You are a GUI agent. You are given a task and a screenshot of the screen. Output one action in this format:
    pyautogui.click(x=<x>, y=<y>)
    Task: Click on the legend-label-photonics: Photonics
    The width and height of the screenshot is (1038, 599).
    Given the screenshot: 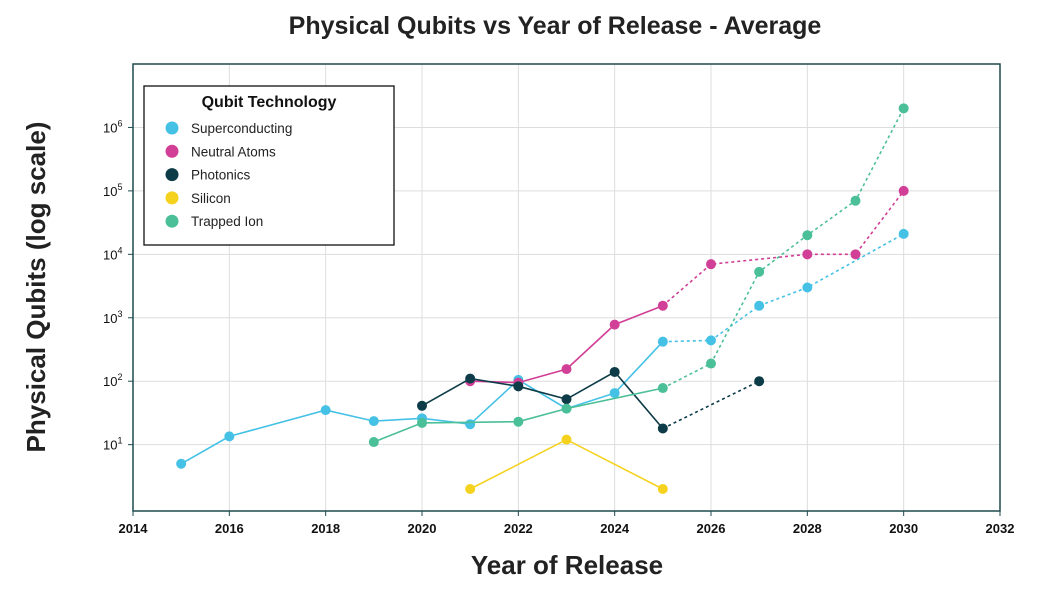 What is the action you would take?
    pyautogui.click(x=221, y=175)
    